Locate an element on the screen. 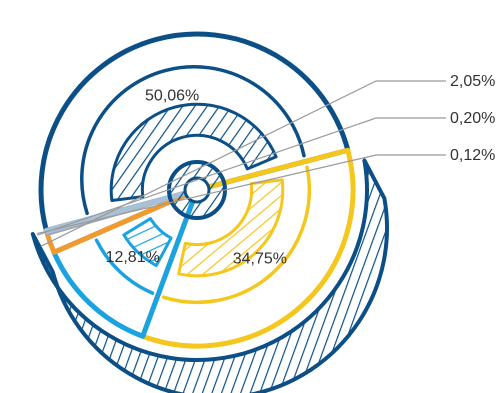  slice-label: 0,20% is located at coordinates (472, 118).